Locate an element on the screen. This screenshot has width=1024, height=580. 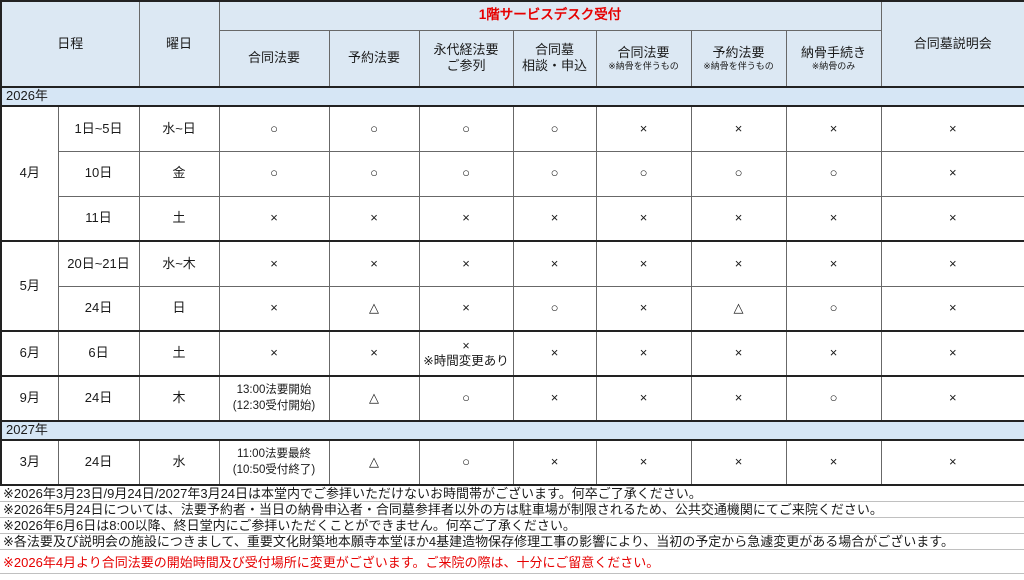
month-cell: 5月 is located at coordinates (29, 286).